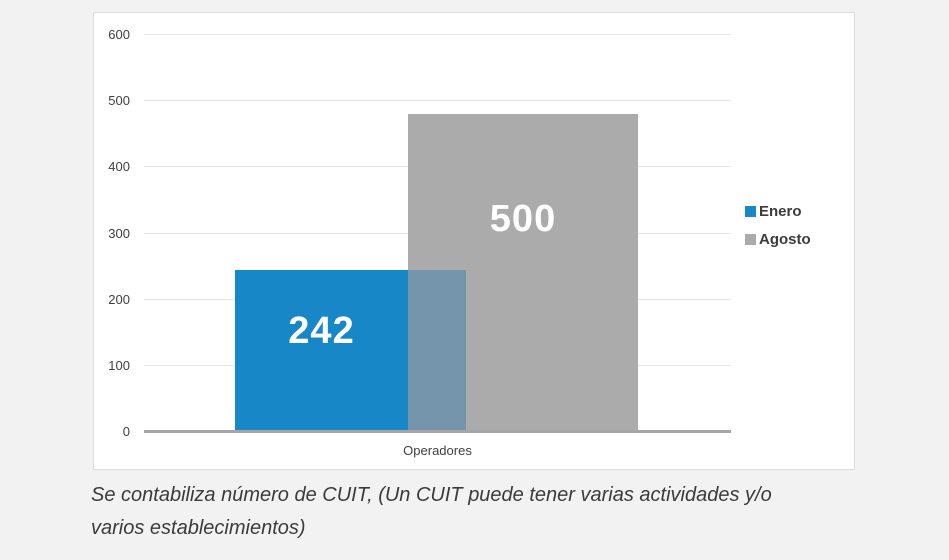 This screenshot has width=949, height=560. What do you see at coordinates (437, 450) in the screenshot?
I see `x-category-label: Operadores` at bounding box center [437, 450].